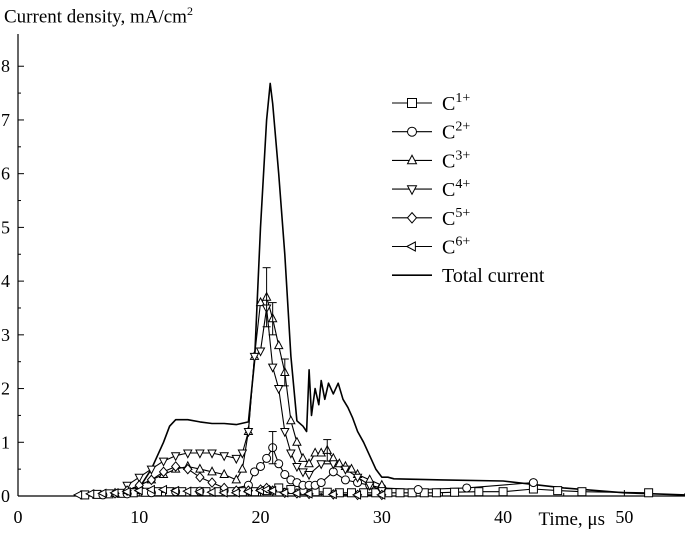 This screenshot has height=555, width=685. What do you see at coordinates (5, 335) in the screenshot?
I see `y-tick-label: 3` at bounding box center [5, 335].